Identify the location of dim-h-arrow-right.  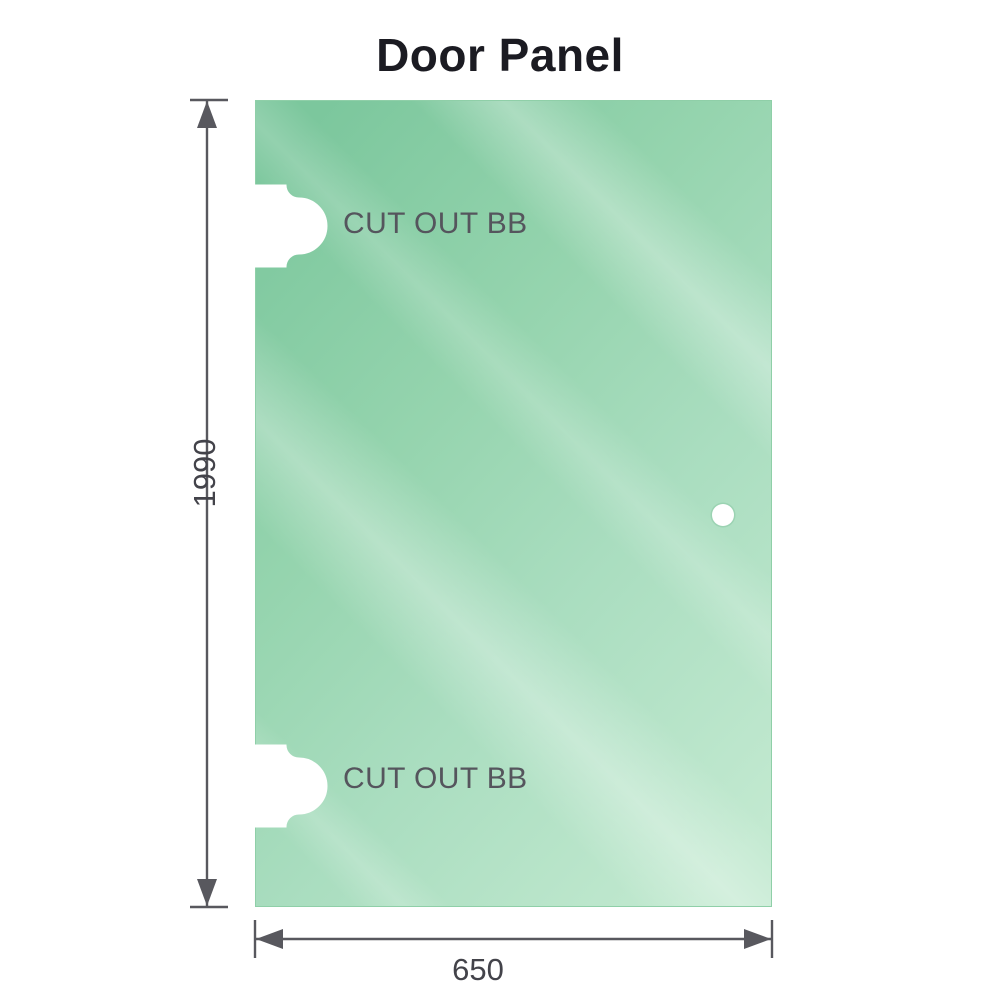
(757, 939).